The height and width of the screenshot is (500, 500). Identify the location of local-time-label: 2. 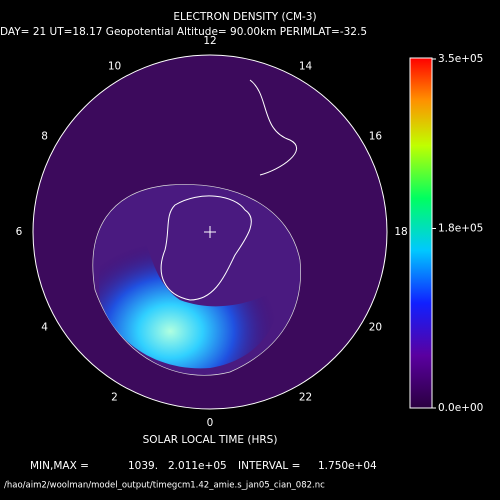
(114, 397).